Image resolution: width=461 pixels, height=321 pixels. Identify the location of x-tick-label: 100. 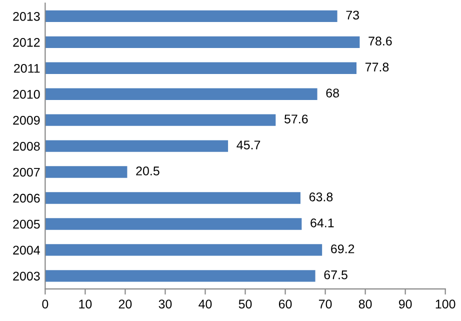
(446, 304).